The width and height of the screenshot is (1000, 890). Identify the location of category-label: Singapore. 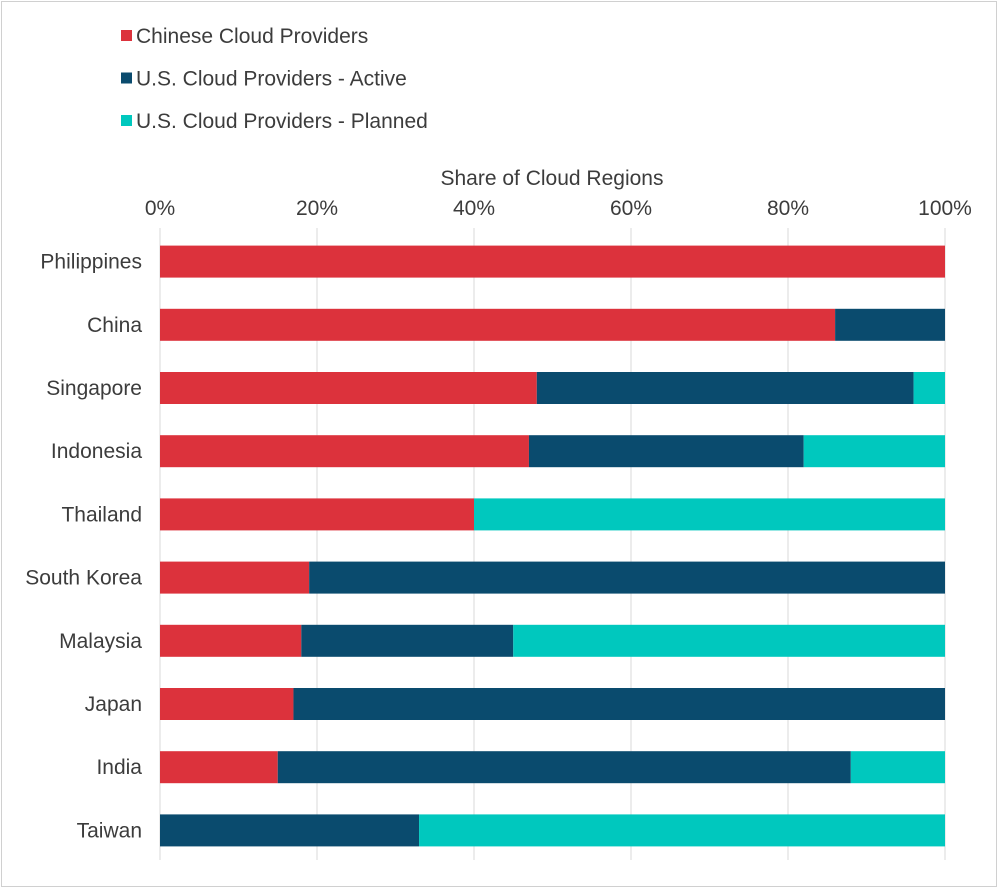
(94, 388).